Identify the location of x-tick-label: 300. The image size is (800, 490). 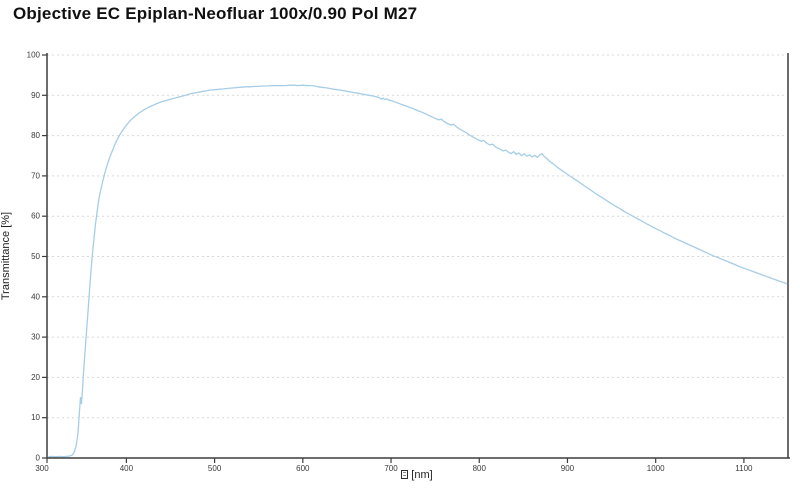
(42, 468).